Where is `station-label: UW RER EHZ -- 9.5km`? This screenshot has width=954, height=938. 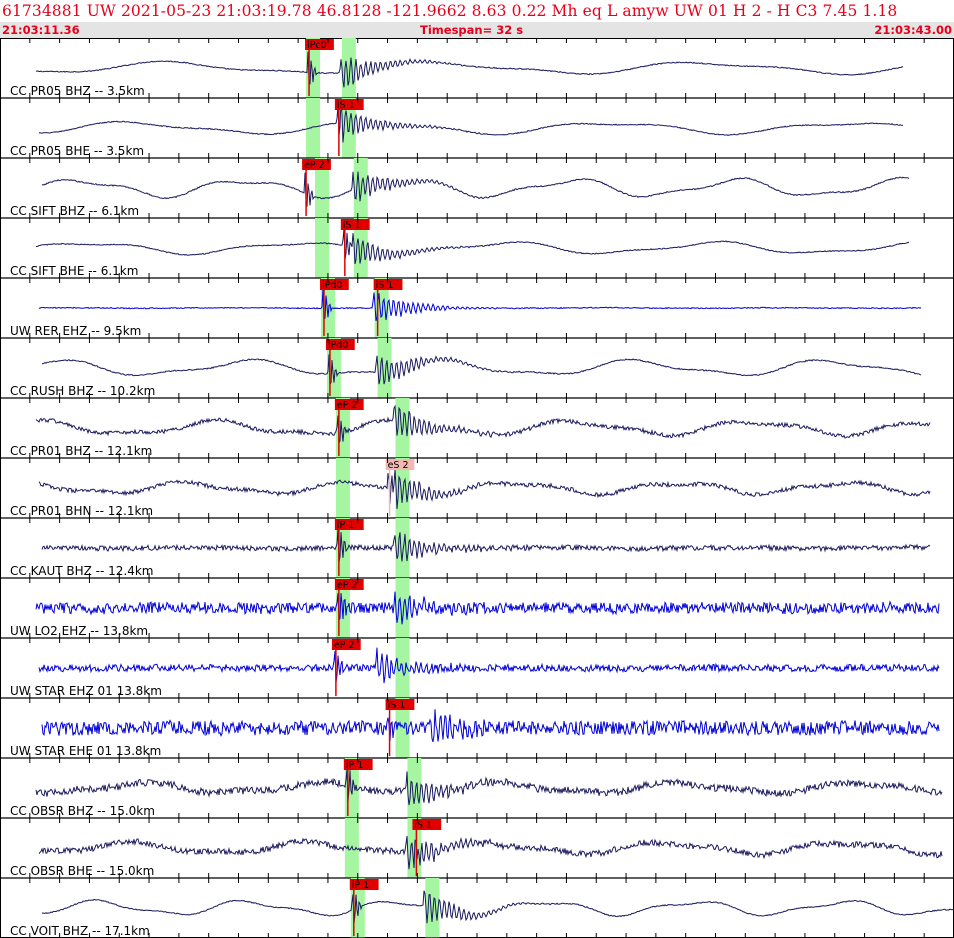 station-label: UW RER EHZ -- 9.5km is located at coordinates (75, 331).